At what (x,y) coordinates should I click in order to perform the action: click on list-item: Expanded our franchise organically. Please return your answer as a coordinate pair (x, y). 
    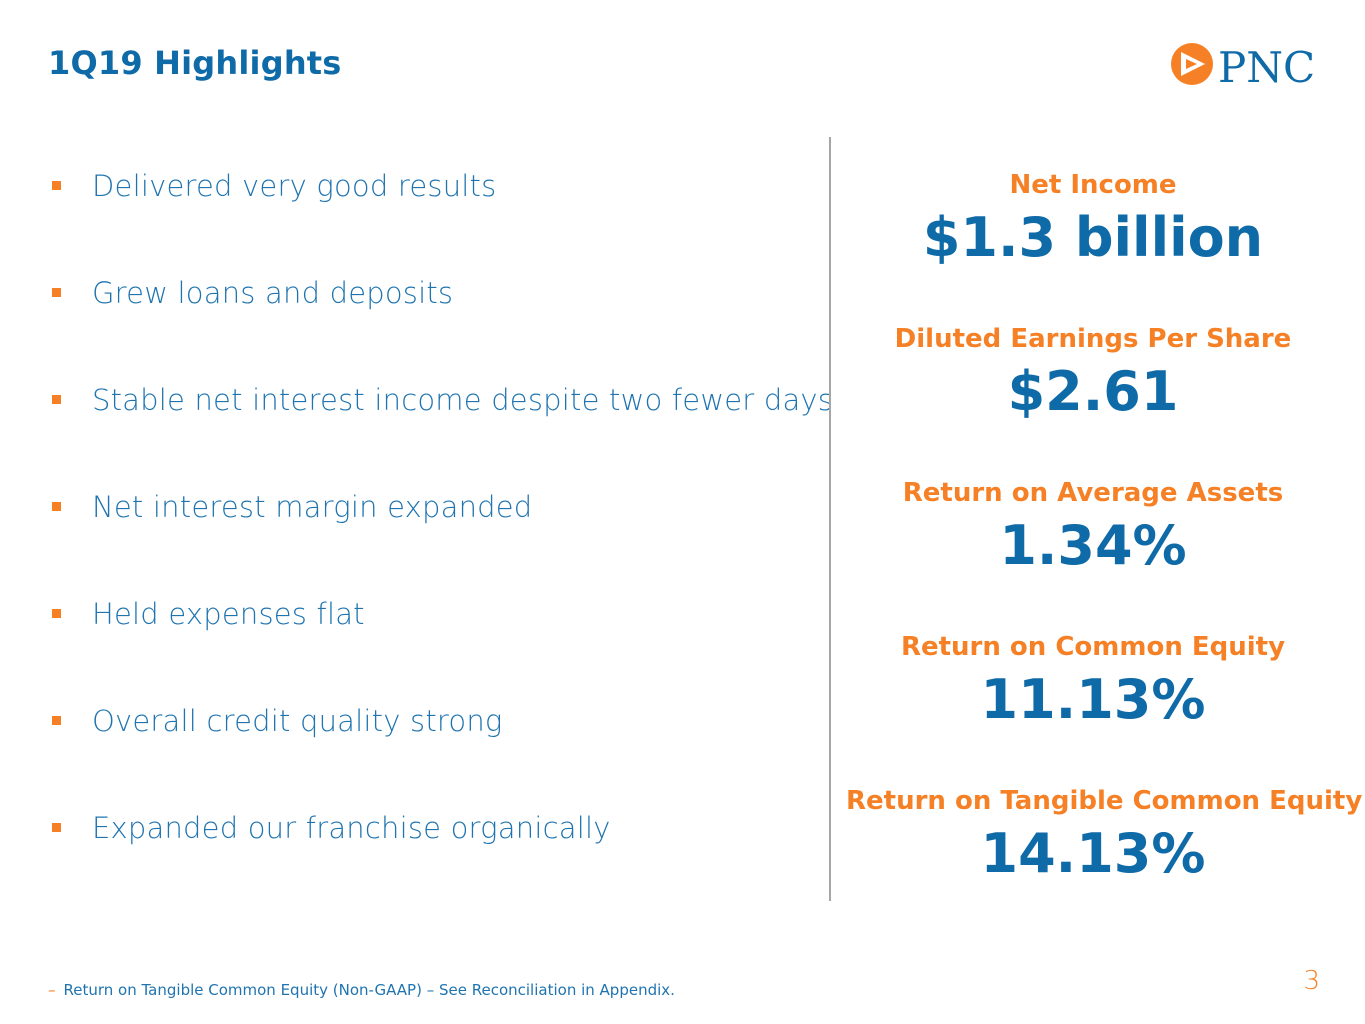
    Looking at the image, I should click on (433, 828).